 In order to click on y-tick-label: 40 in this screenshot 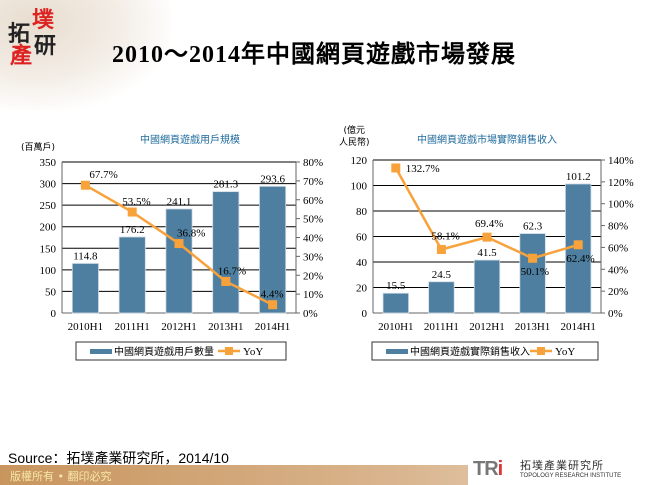, I will do `click(362, 263)`.